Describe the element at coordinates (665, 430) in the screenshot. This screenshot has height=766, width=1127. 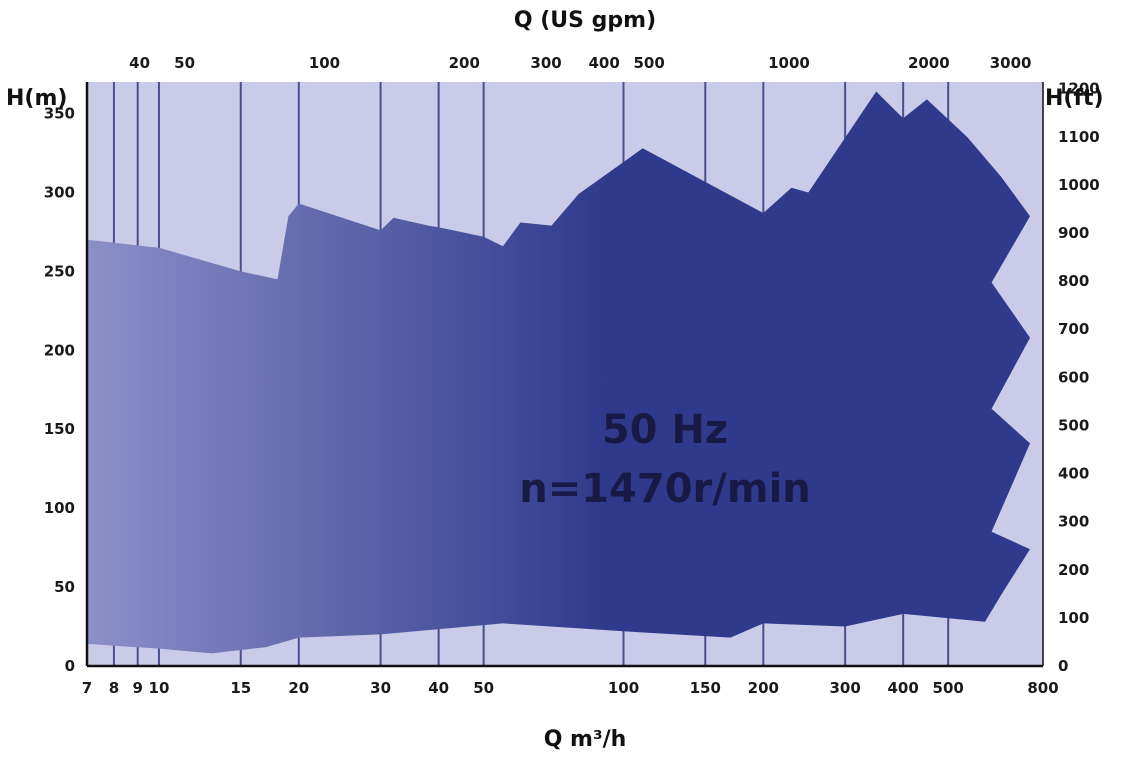
I see `frequency-label: 50 Hz` at that location.